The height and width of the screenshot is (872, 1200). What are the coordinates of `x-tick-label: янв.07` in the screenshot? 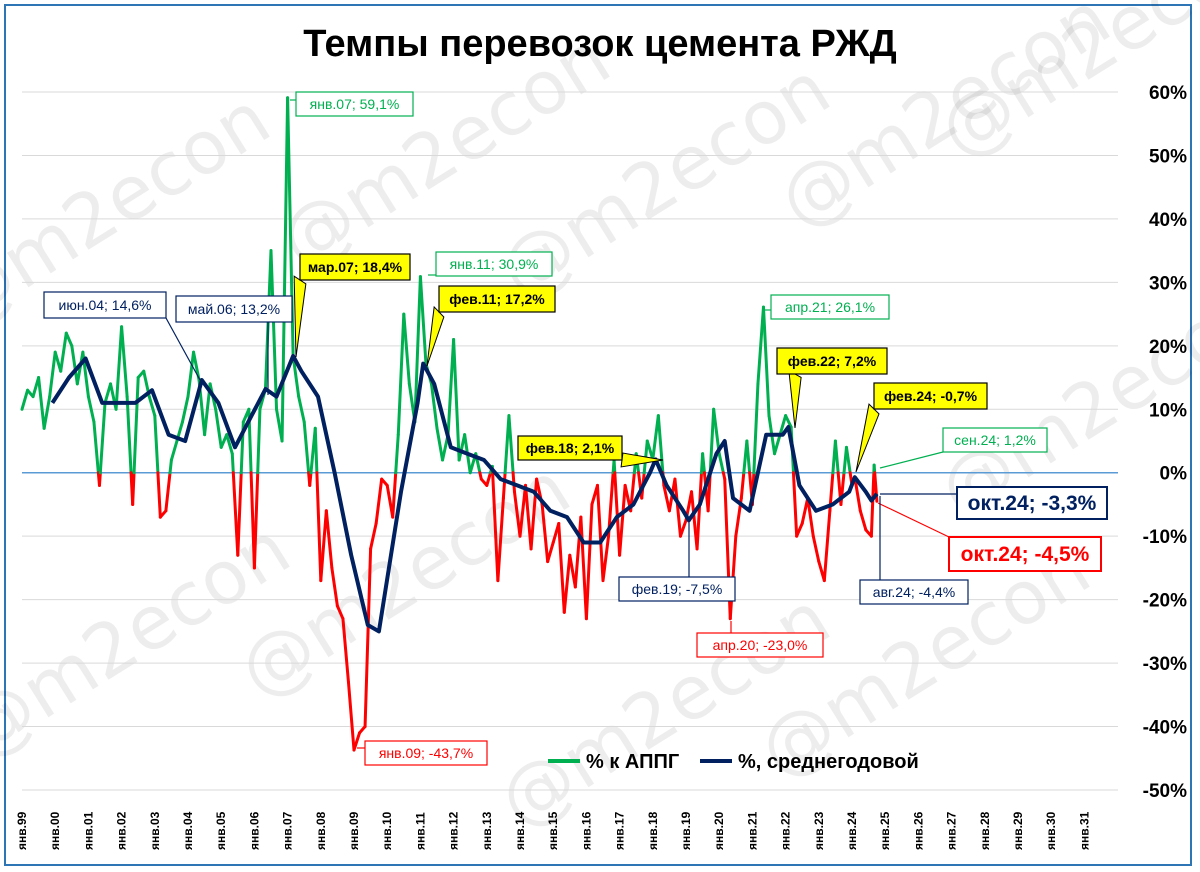 It's located at (288, 830).